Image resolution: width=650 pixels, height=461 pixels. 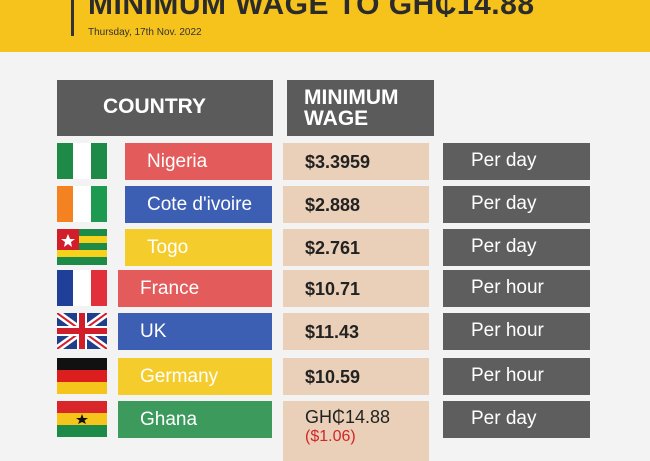 I want to click on wage-cell: GH₵14.88 ($1.06), so click(x=356, y=431).